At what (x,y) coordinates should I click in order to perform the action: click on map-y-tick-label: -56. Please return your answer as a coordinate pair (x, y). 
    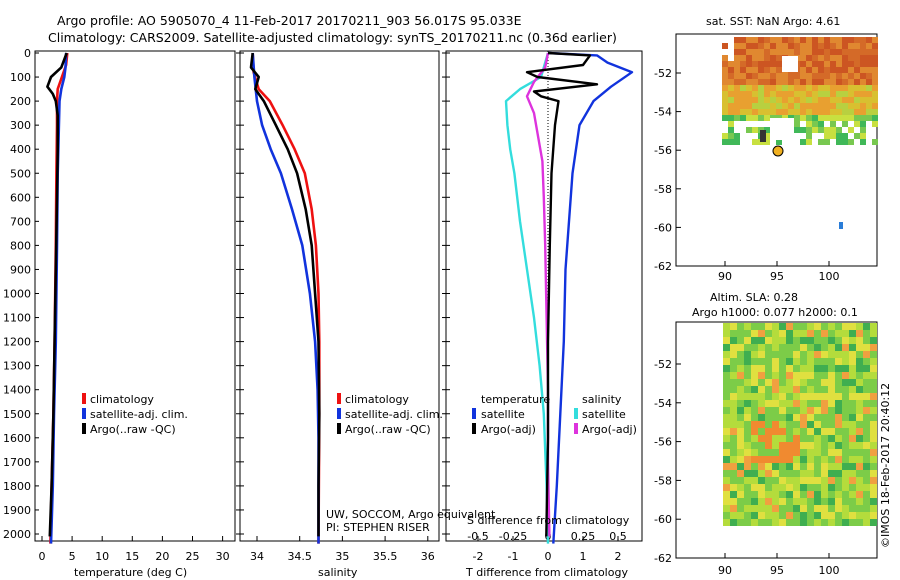
    Looking at the image, I should click on (663, 150).